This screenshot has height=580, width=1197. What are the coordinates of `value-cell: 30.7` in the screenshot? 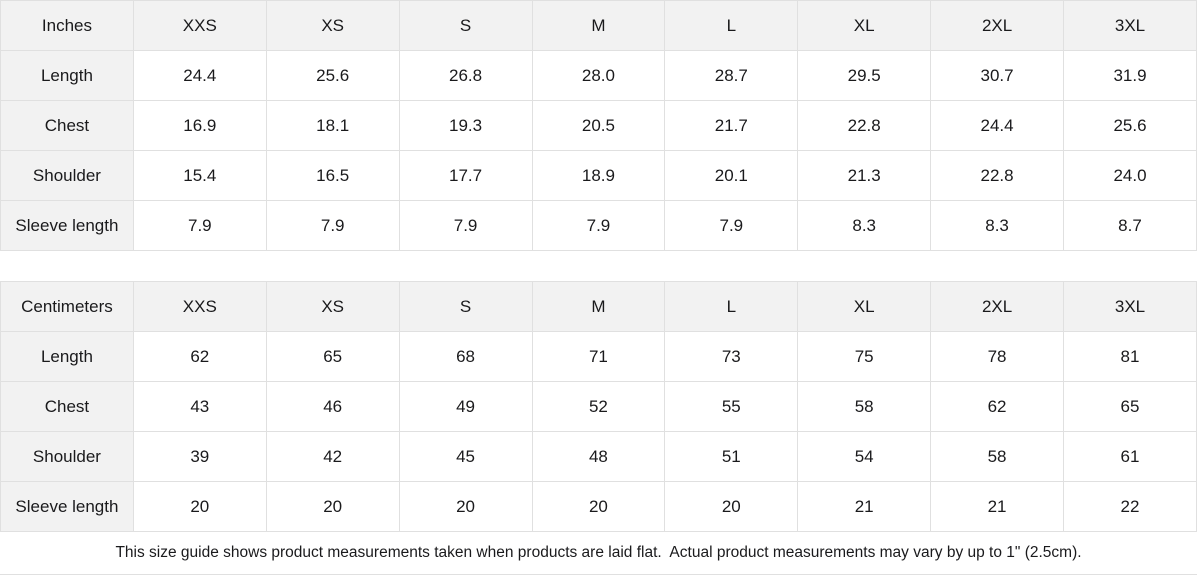 It's located at (997, 75).